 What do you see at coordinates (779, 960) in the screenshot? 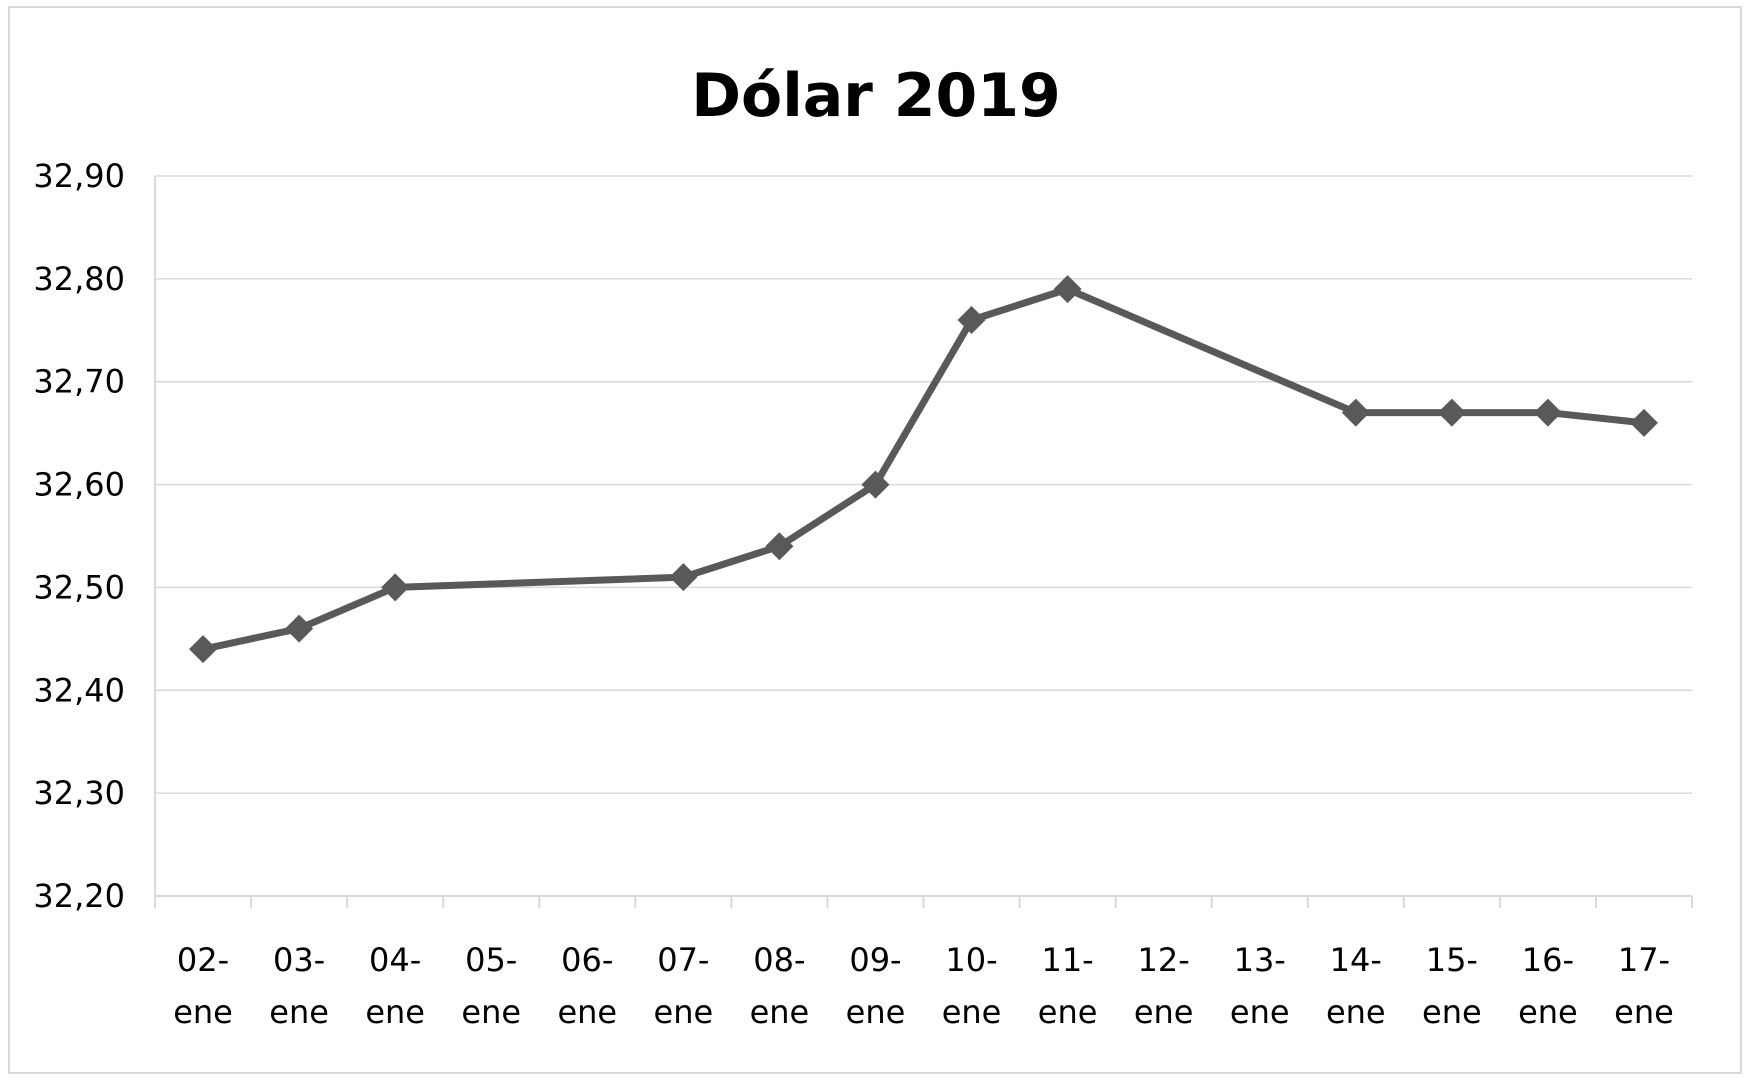
I see `x-tick-label: 08-` at bounding box center [779, 960].